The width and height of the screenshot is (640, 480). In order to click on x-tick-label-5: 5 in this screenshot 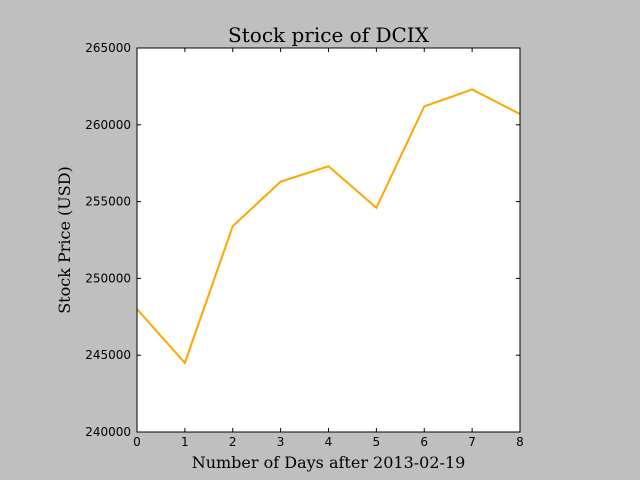, I will do `click(377, 442)`.